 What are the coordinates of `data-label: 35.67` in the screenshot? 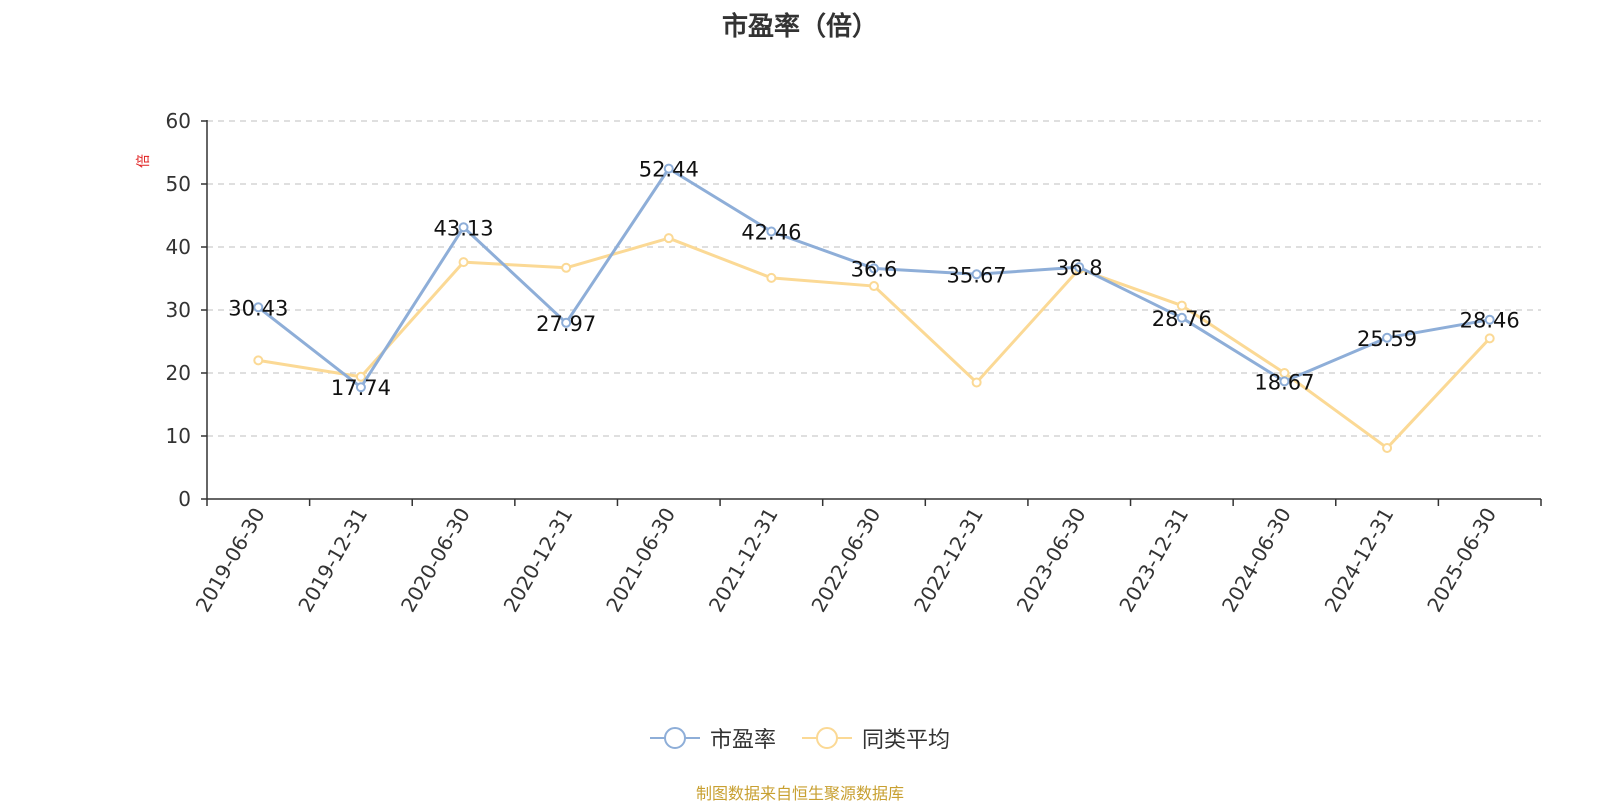 It's located at (977, 275).